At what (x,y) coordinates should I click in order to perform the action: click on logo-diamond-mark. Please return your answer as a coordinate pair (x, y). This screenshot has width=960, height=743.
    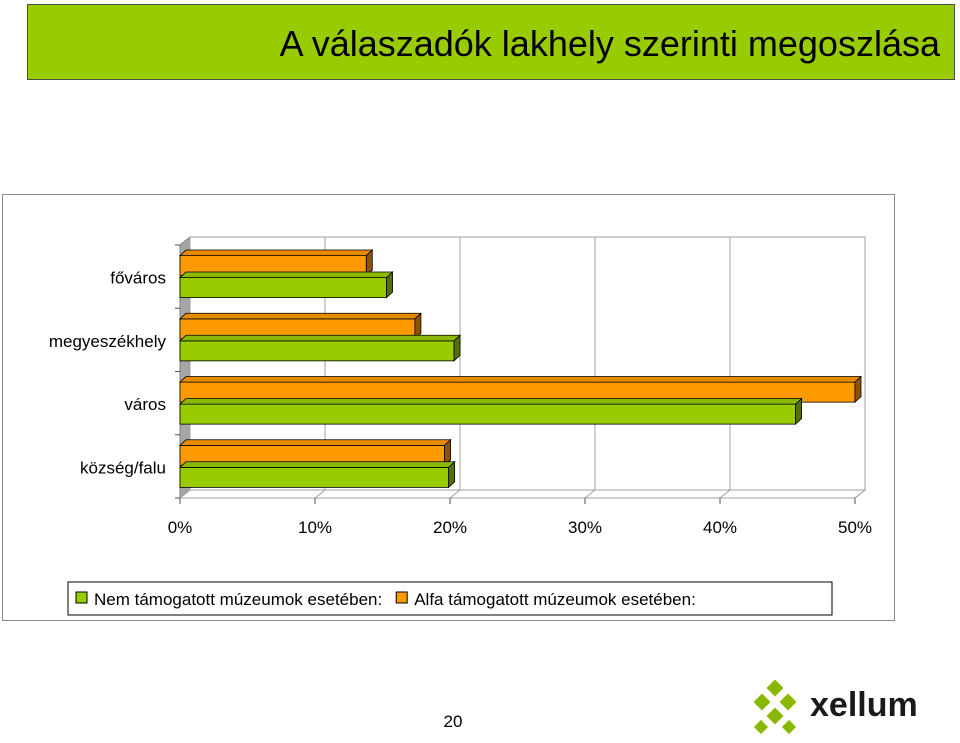
    Looking at the image, I should click on (775, 707).